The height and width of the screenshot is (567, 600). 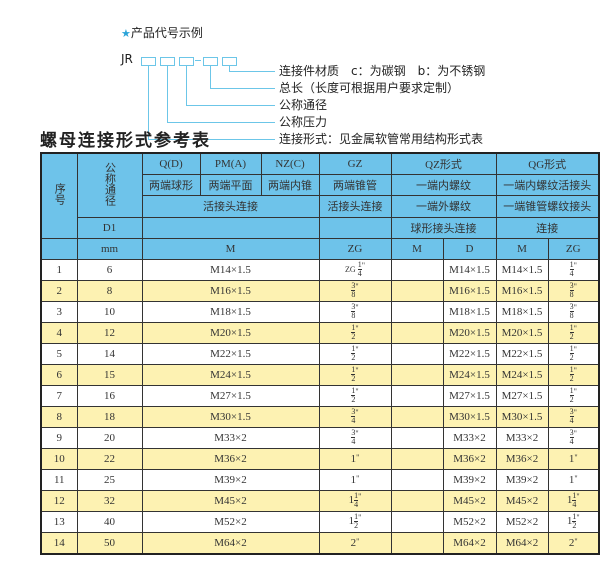 What do you see at coordinates (469, 332) in the screenshot?
I see `cell-qz-d: M20×1.5` at bounding box center [469, 332].